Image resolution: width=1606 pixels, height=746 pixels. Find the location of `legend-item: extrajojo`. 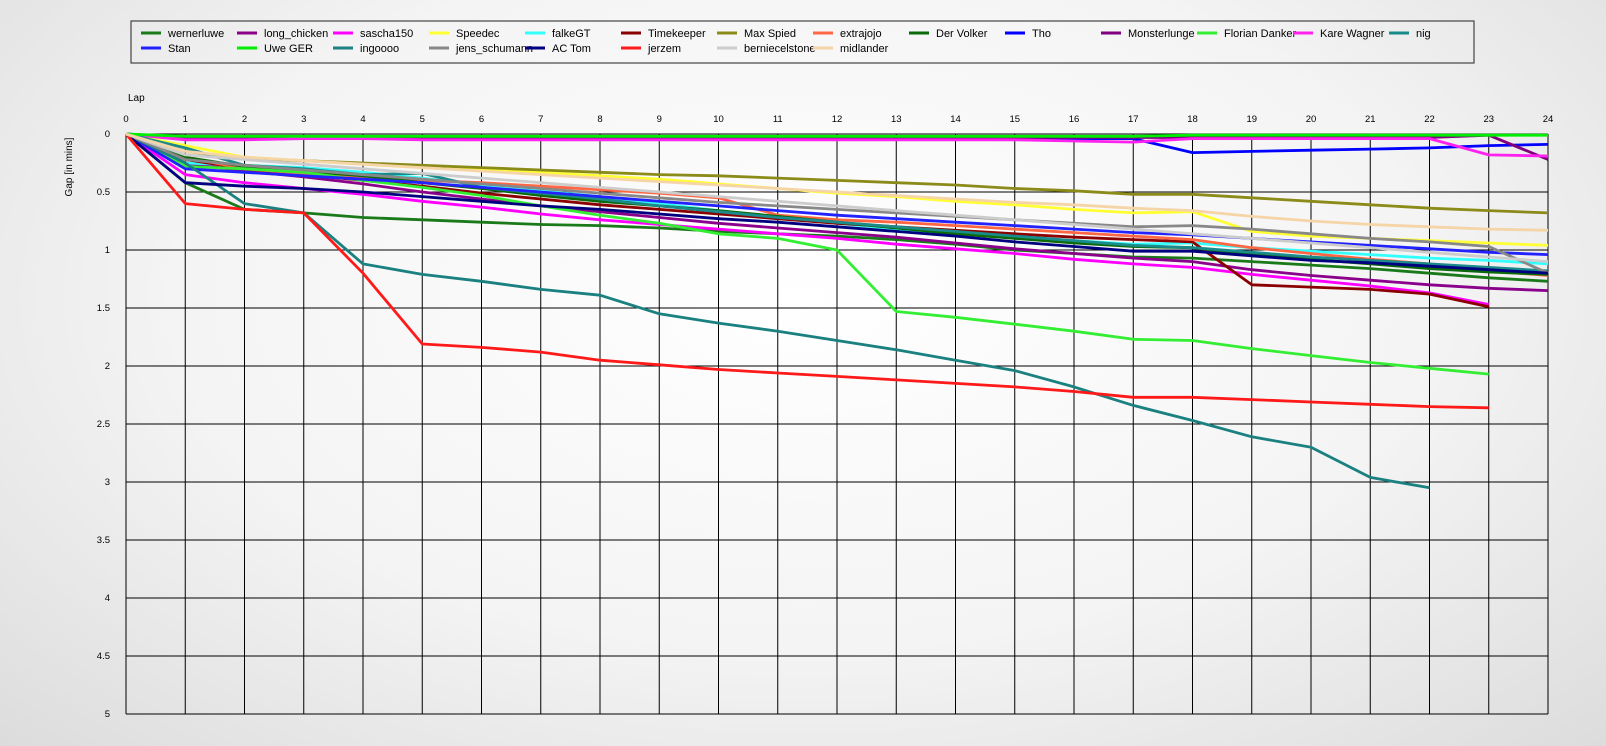

legend-item: extrajojo is located at coordinates (847, 34).